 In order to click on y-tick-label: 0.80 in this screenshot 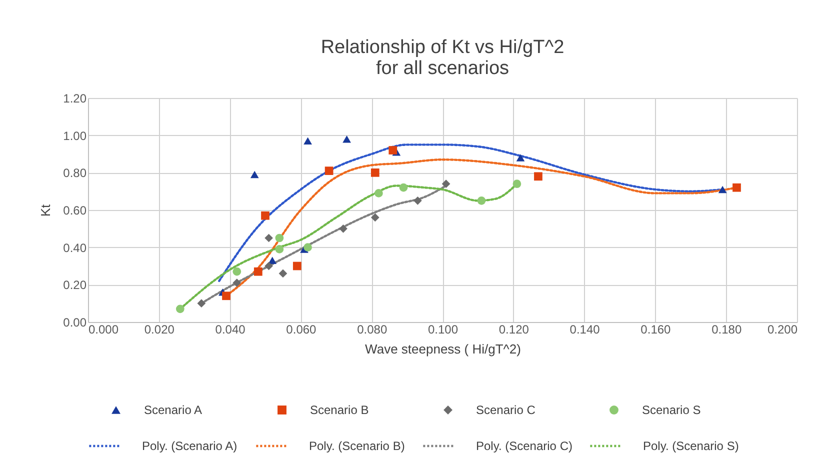, I will do `click(75, 173)`.